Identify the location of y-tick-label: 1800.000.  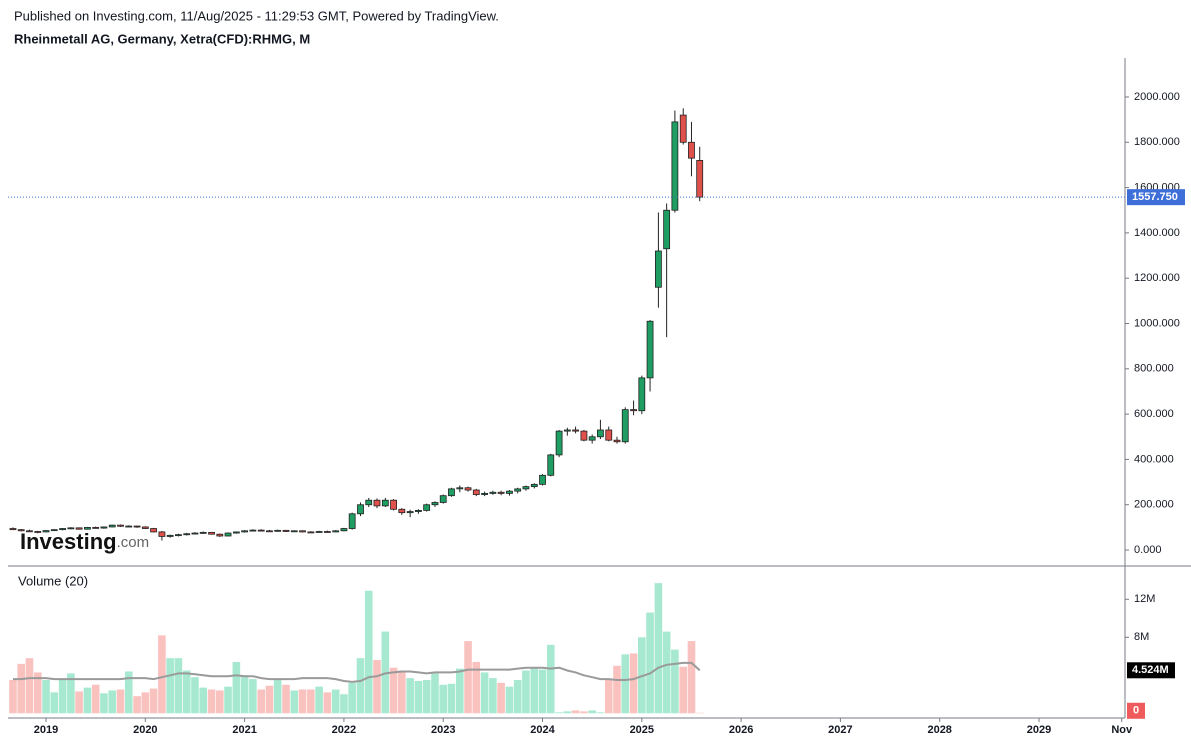
(1157, 142).